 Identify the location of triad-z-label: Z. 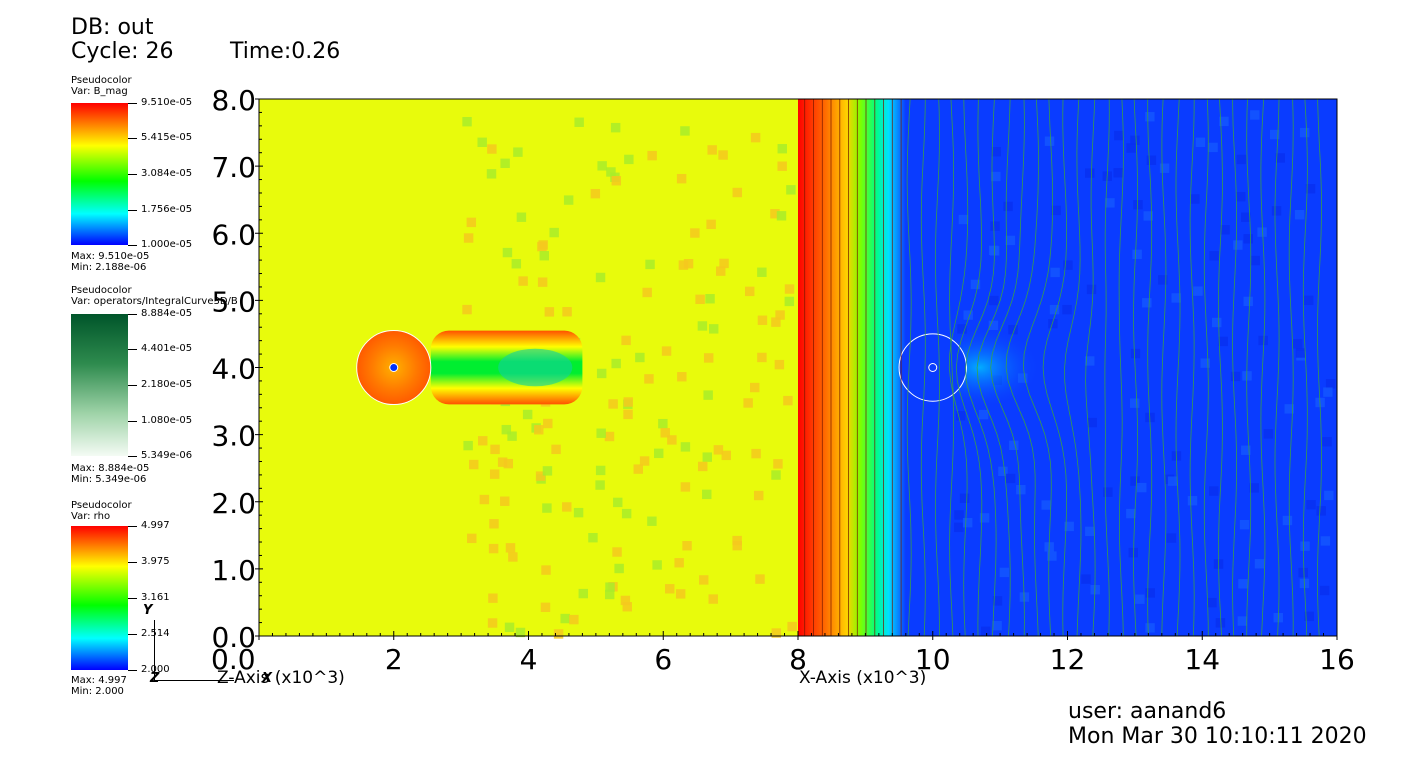
(155, 678).